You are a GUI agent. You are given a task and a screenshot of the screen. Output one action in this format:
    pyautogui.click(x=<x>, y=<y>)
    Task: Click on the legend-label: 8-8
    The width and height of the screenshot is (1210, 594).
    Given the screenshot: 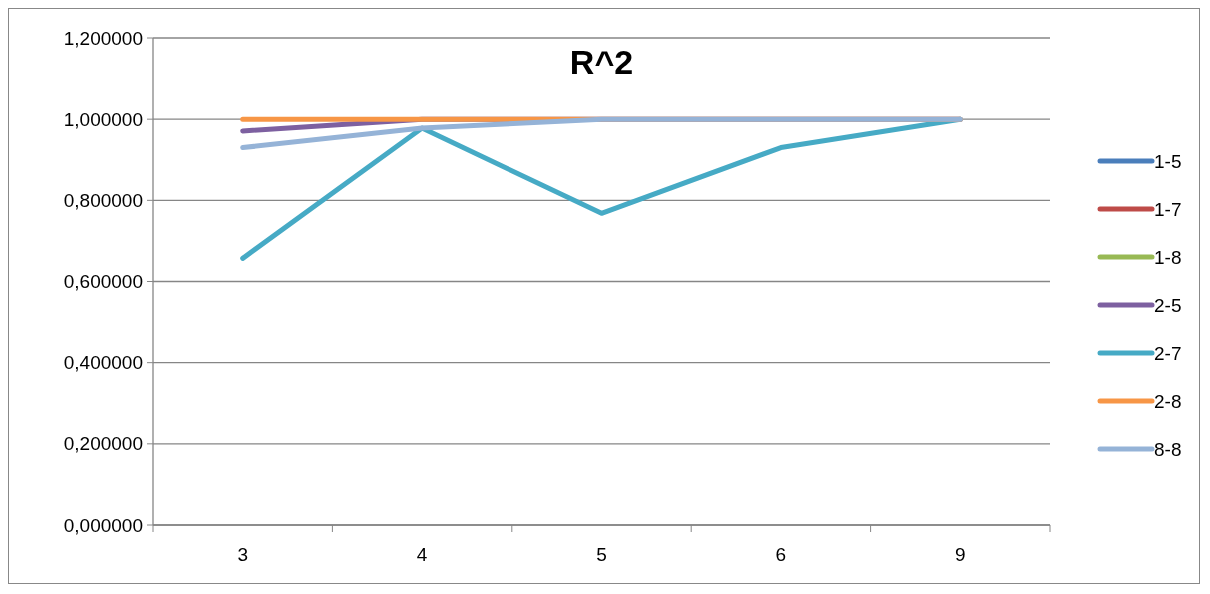 What is the action you would take?
    pyautogui.click(x=1168, y=449)
    